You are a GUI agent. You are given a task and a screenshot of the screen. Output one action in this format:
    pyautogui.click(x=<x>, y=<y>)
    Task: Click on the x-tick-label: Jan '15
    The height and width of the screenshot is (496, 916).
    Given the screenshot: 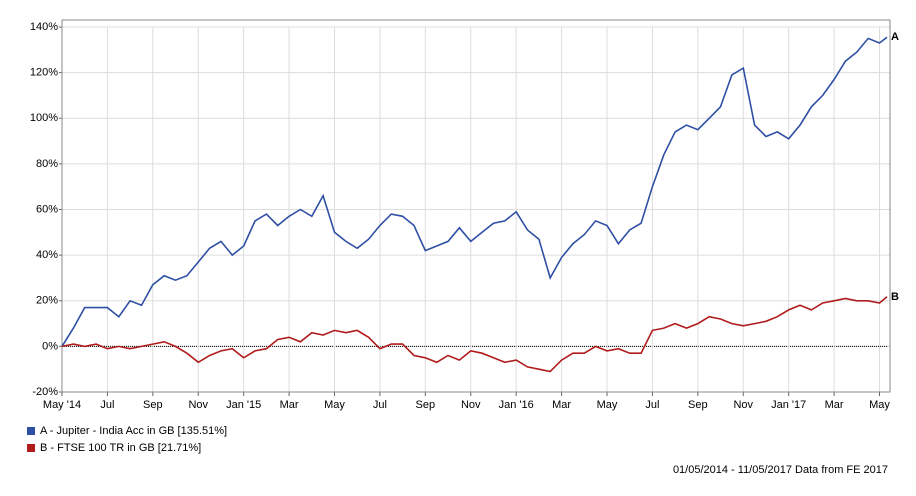 What is the action you would take?
    pyautogui.click(x=243, y=405)
    